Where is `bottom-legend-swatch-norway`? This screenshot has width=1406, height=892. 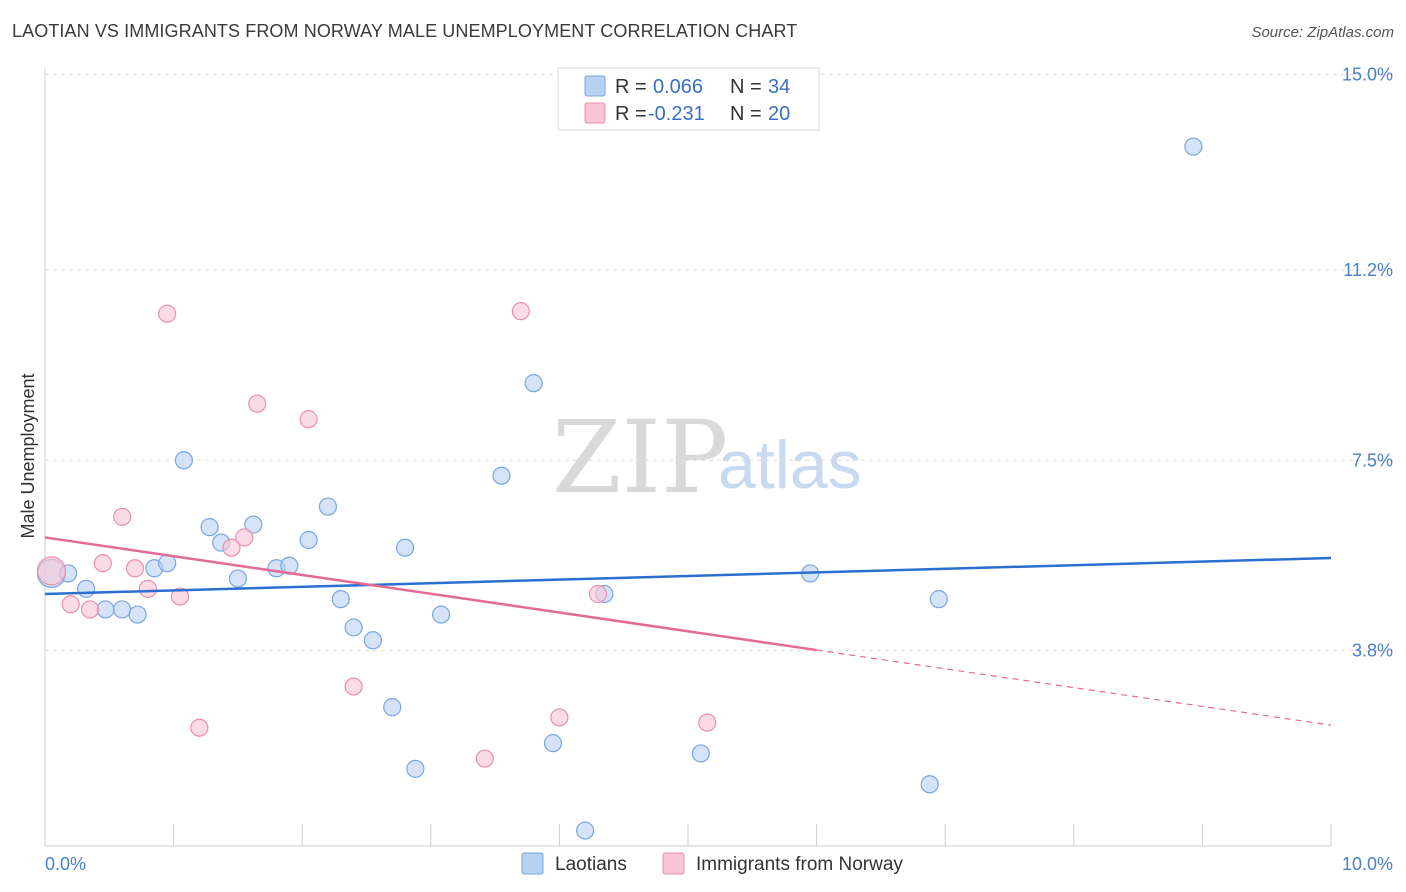
bottom-legend-swatch-norway is located at coordinates (673, 863).